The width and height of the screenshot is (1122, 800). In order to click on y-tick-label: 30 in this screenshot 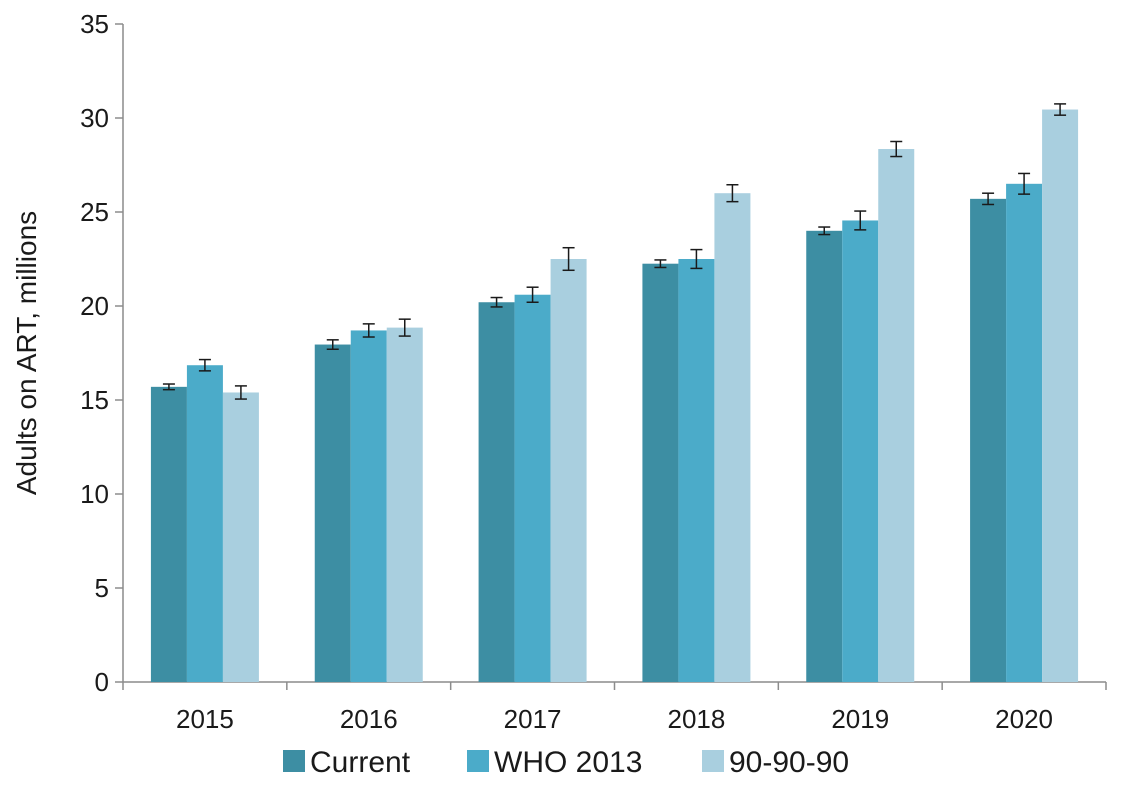, I will do `click(94, 118)`.